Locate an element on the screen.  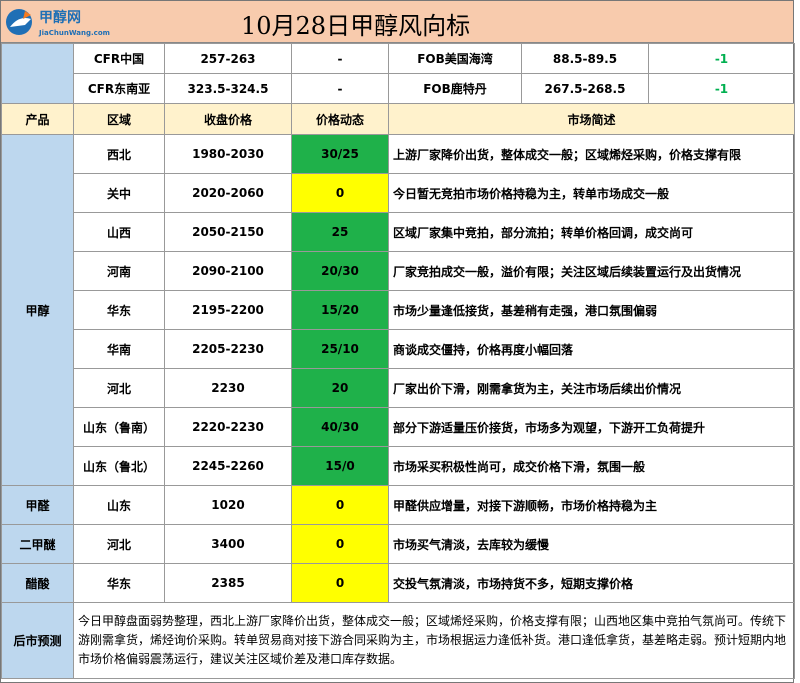
description-cell: 今日暂无竞拍市场价格持稳为主，转单市场成交一般 is located at coordinates (591, 193).